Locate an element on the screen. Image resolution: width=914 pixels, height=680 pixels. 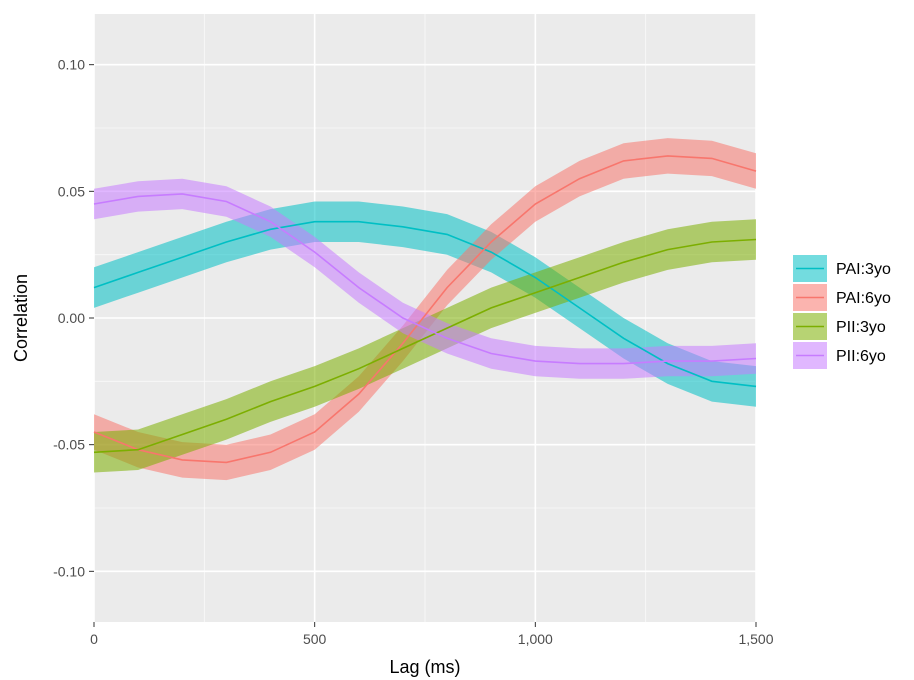
y-tick-label: 0.05 is located at coordinates (71, 191).